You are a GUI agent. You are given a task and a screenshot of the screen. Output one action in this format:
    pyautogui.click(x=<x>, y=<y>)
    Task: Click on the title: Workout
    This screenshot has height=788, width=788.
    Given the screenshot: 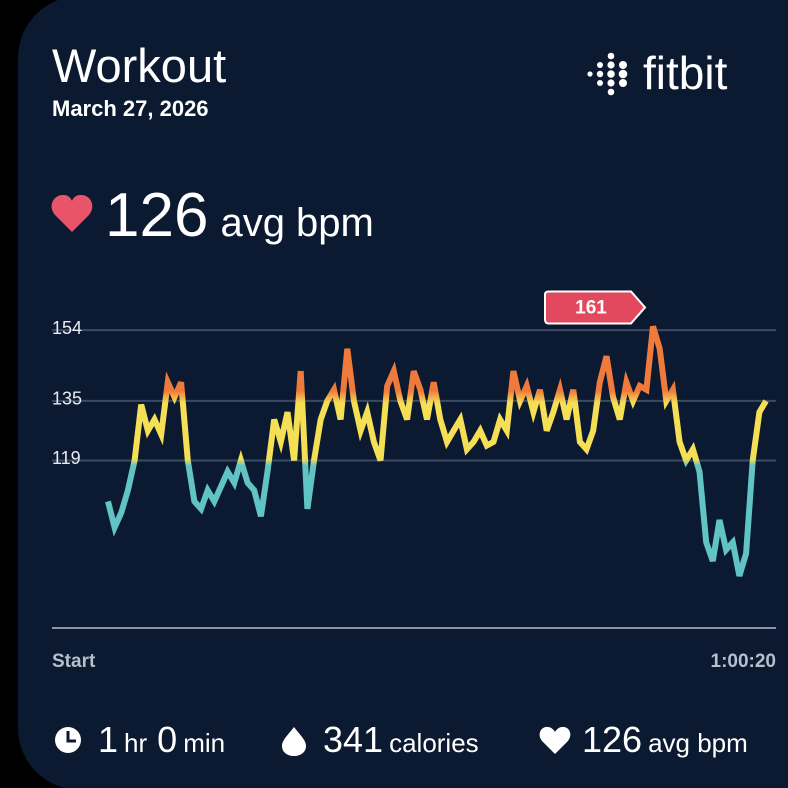 What is the action you would take?
    pyautogui.click(x=139, y=65)
    